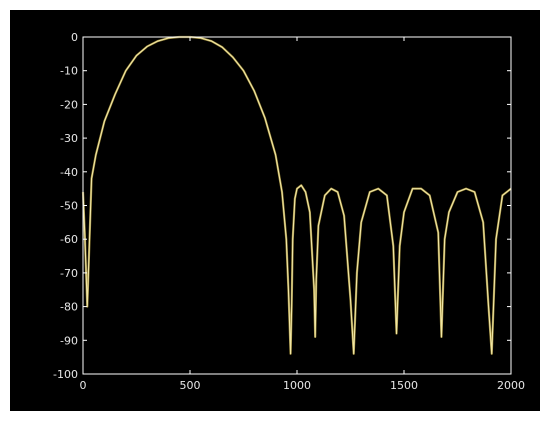  Describe the element at coordinates (69, 340) in the screenshot. I see `y-tick-label: -90` at that location.